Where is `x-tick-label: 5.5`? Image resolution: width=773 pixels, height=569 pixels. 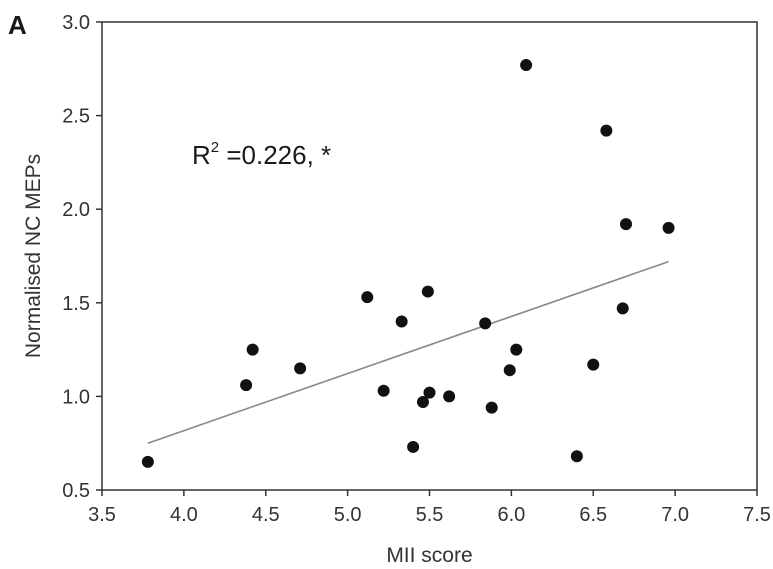
x-tick-label: 5.5 is located at coordinates (430, 515).